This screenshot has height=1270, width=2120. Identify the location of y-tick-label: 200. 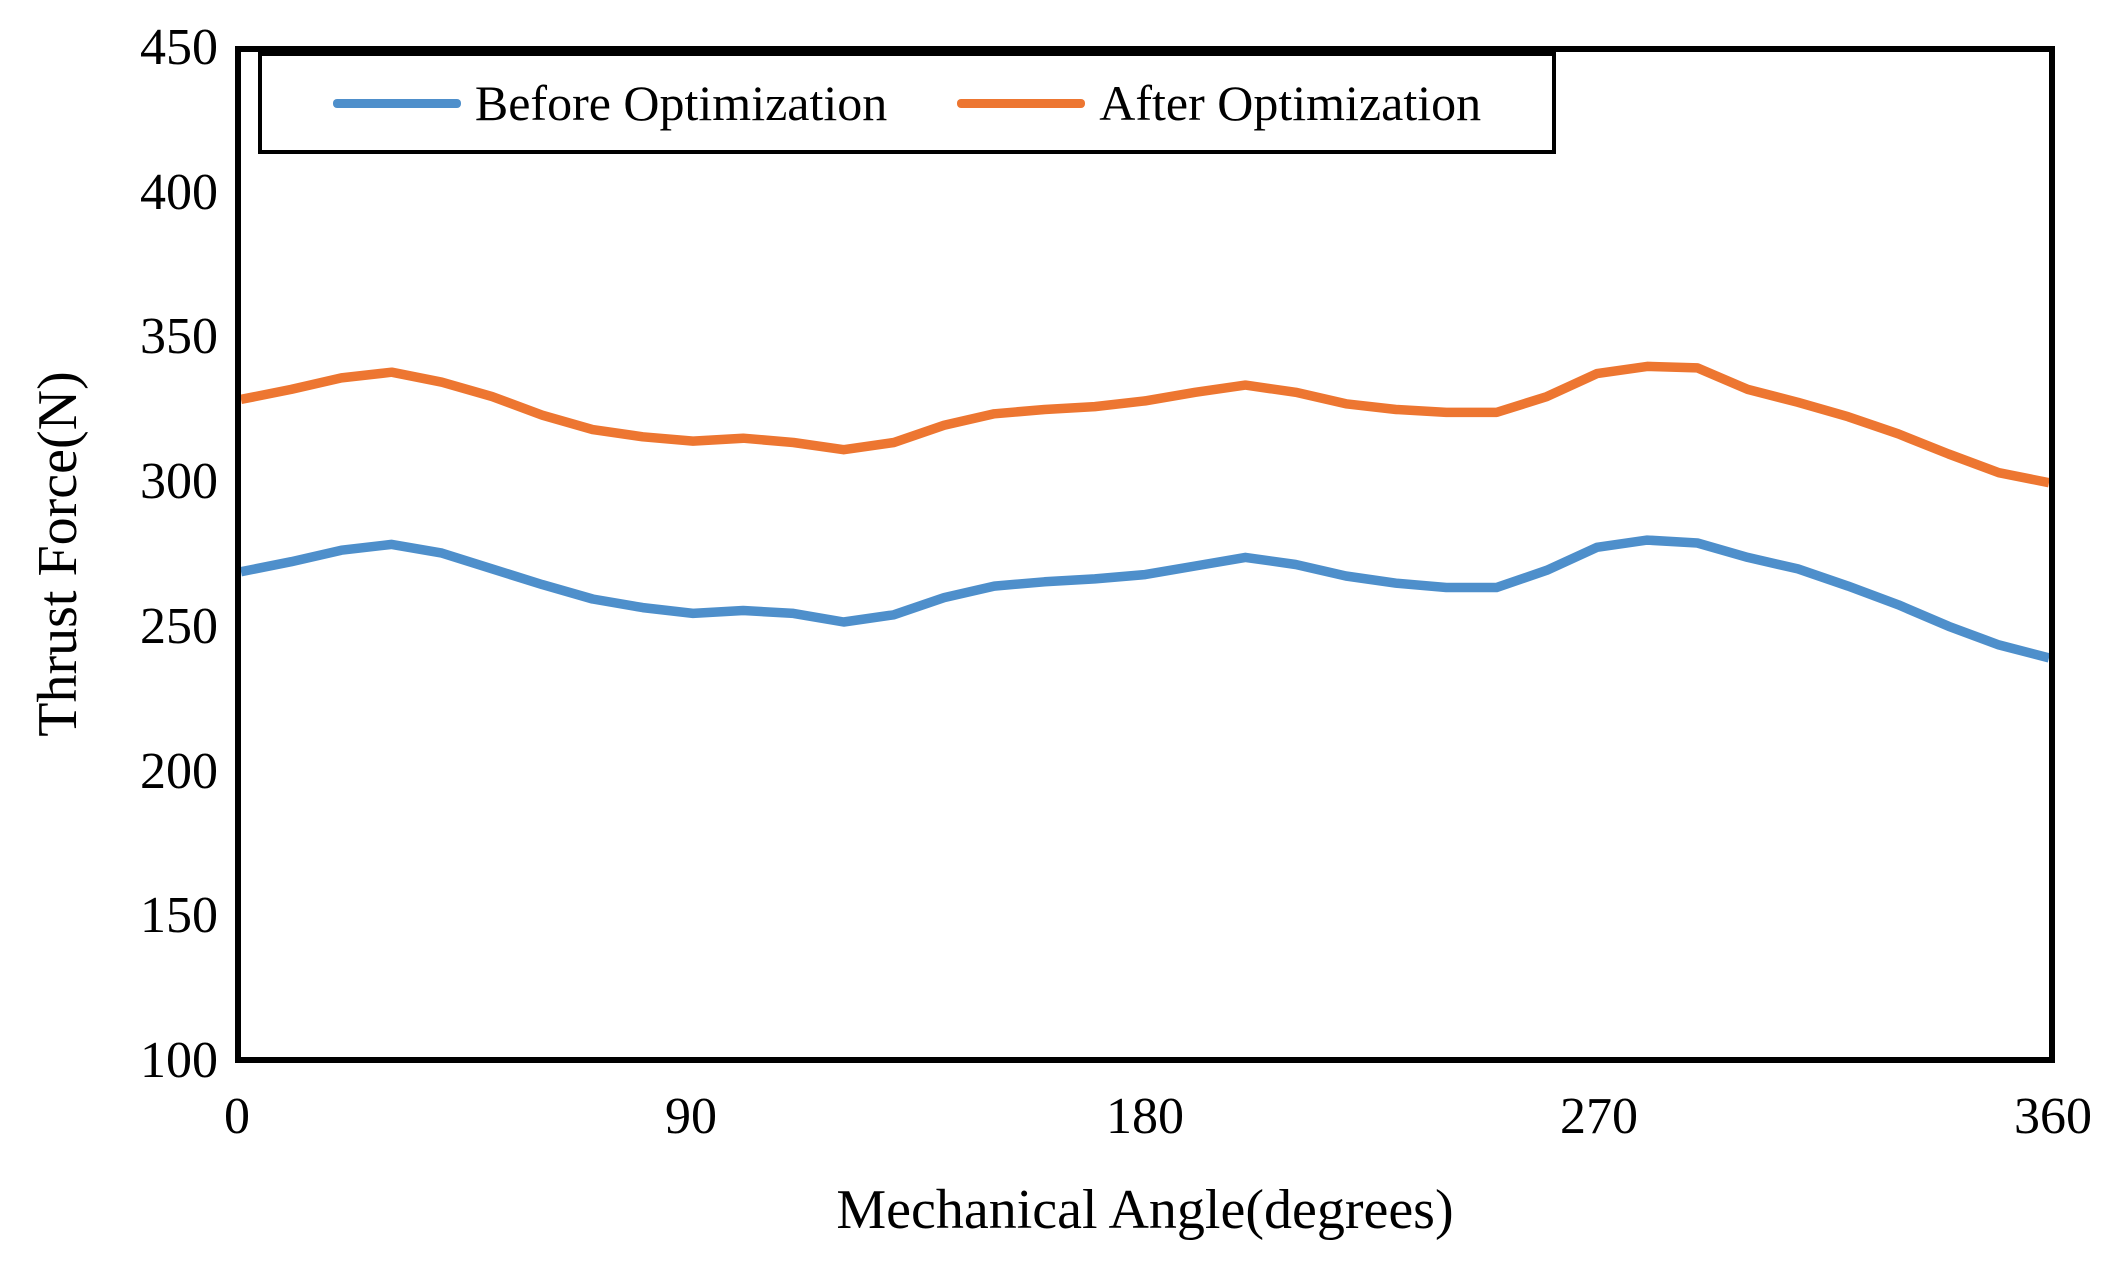
(179, 771).